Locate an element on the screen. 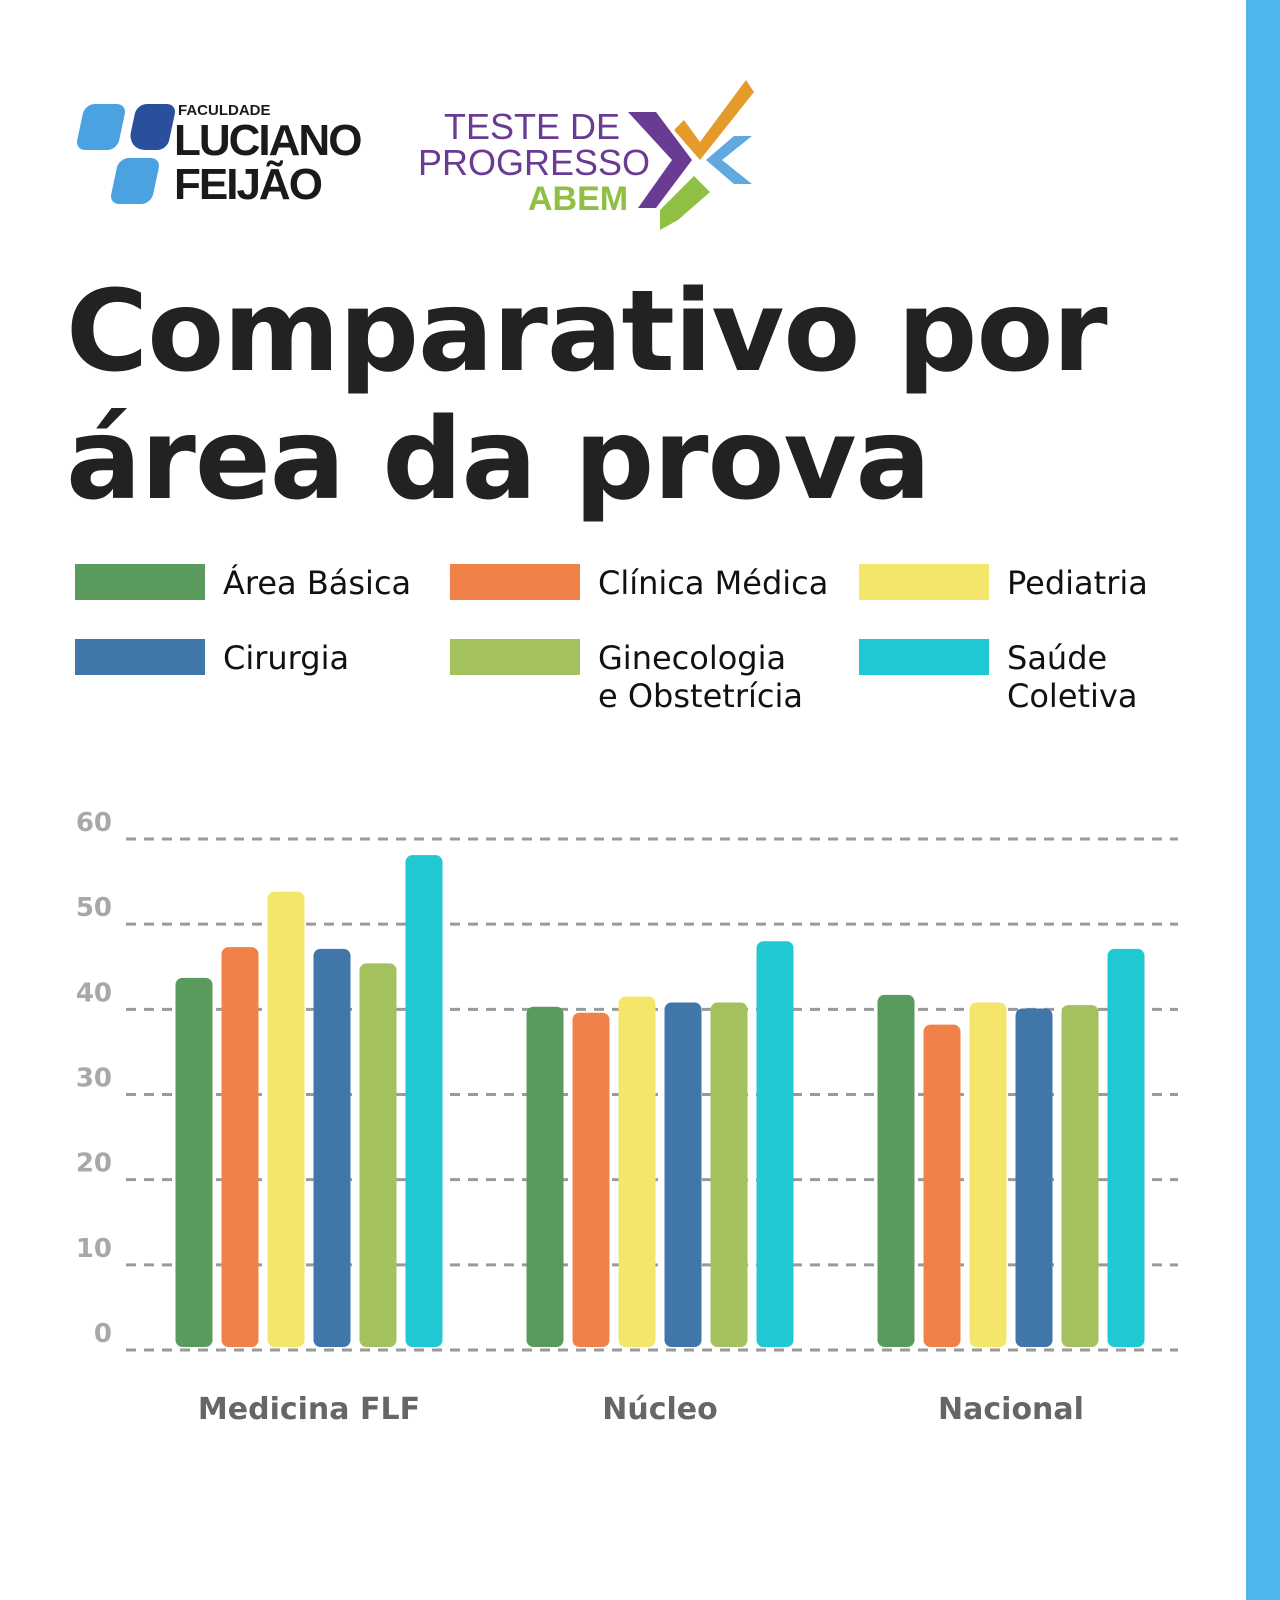  legend-label: Cirurgia is located at coordinates (286, 658).